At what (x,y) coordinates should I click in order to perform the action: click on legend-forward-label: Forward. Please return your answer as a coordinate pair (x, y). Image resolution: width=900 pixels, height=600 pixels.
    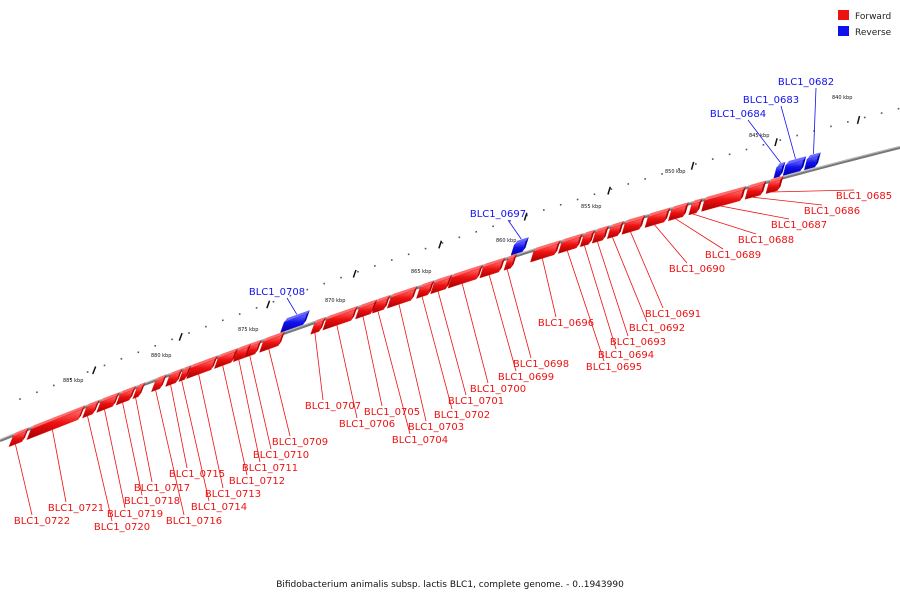
    Looking at the image, I should click on (873, 17).